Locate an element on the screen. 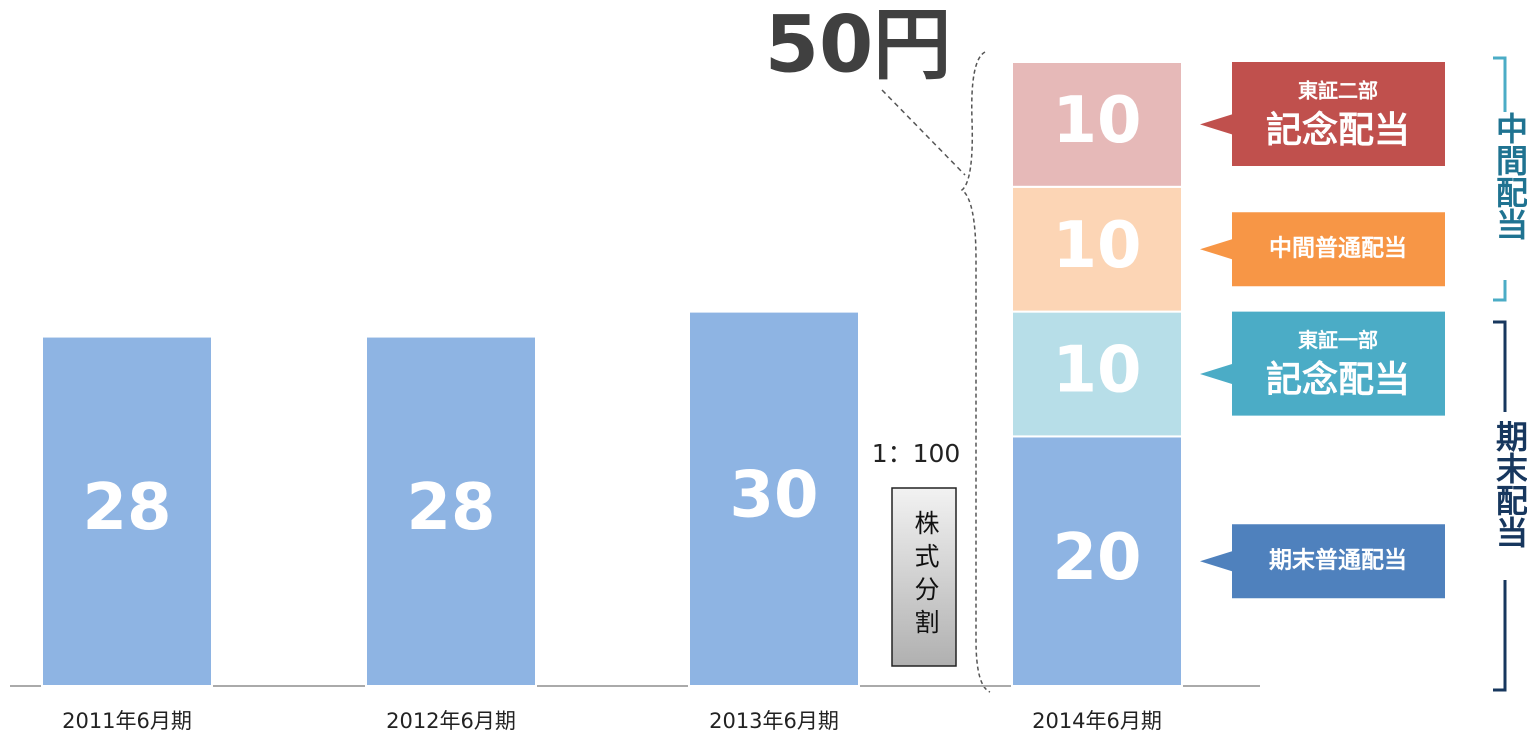 The height and width of the screenshot is (735, 1527). total-label: 50円 is located at coordinates (858, 45).